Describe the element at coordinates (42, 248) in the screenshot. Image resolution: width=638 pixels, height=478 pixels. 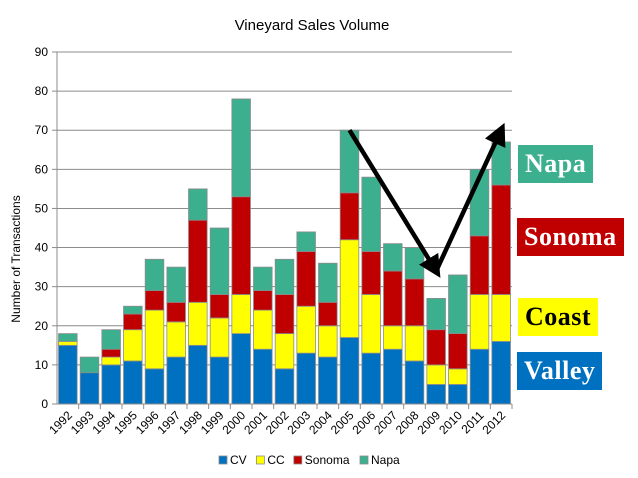
I see `y-tick-label: 40` at that location.